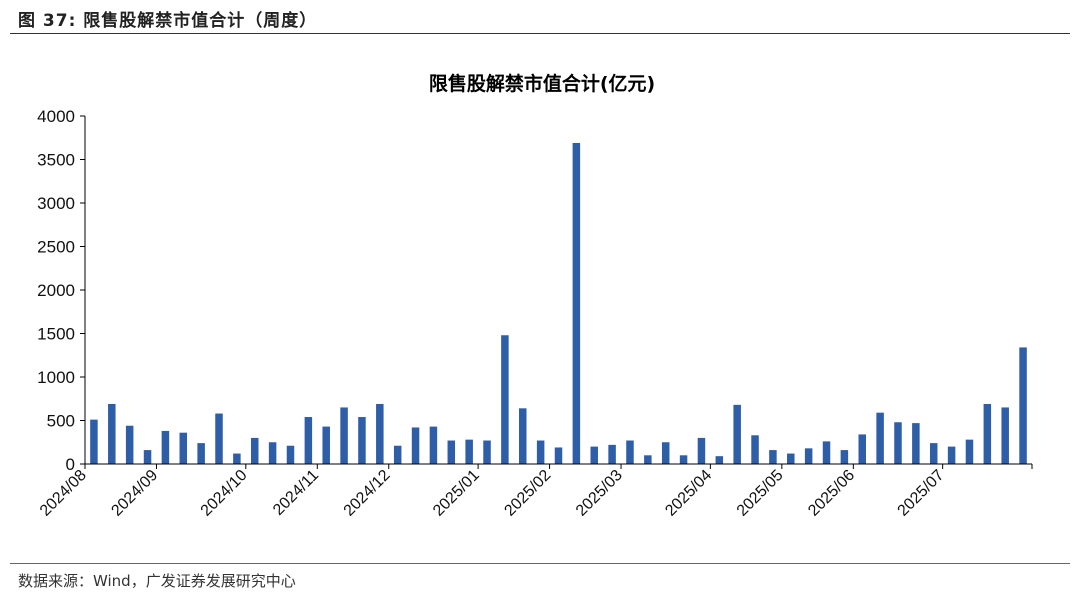 This screenshot has width=1080, height=596. Describe the element at coordinates (688, 493) in the screenshot. I see `x-tick-label: 2025/04` at that location.